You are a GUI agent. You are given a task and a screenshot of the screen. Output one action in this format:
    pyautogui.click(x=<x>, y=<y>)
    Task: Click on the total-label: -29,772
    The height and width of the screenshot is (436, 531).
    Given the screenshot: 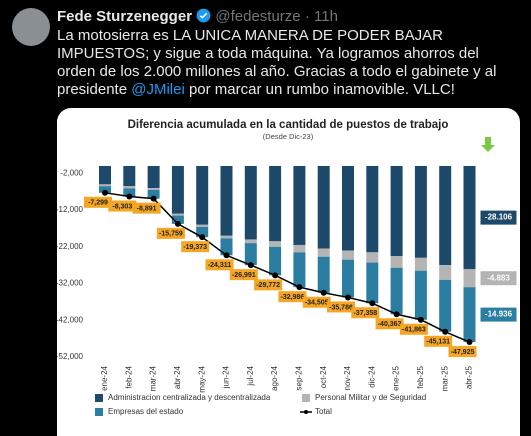 What is the action you would take?
    pyautogui.click(x=268, y=285)
    